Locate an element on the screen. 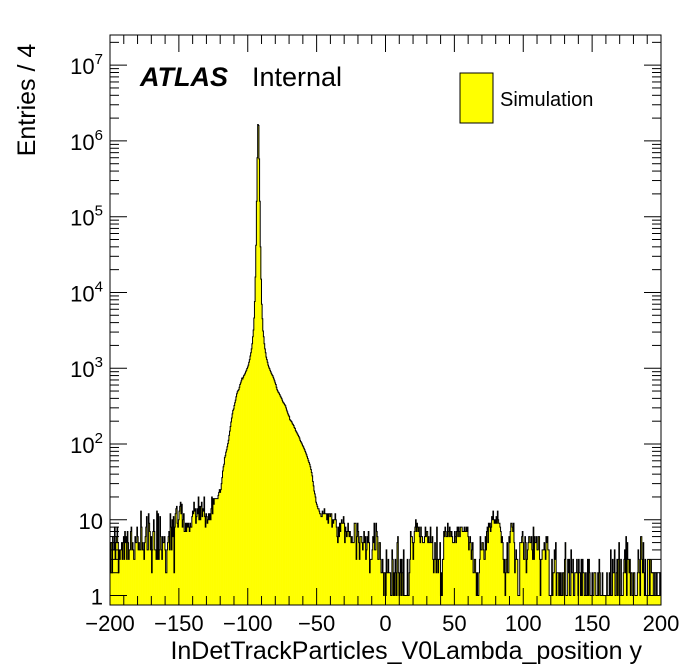  y-tick-label: 1 is located at coordinates (97, 597).